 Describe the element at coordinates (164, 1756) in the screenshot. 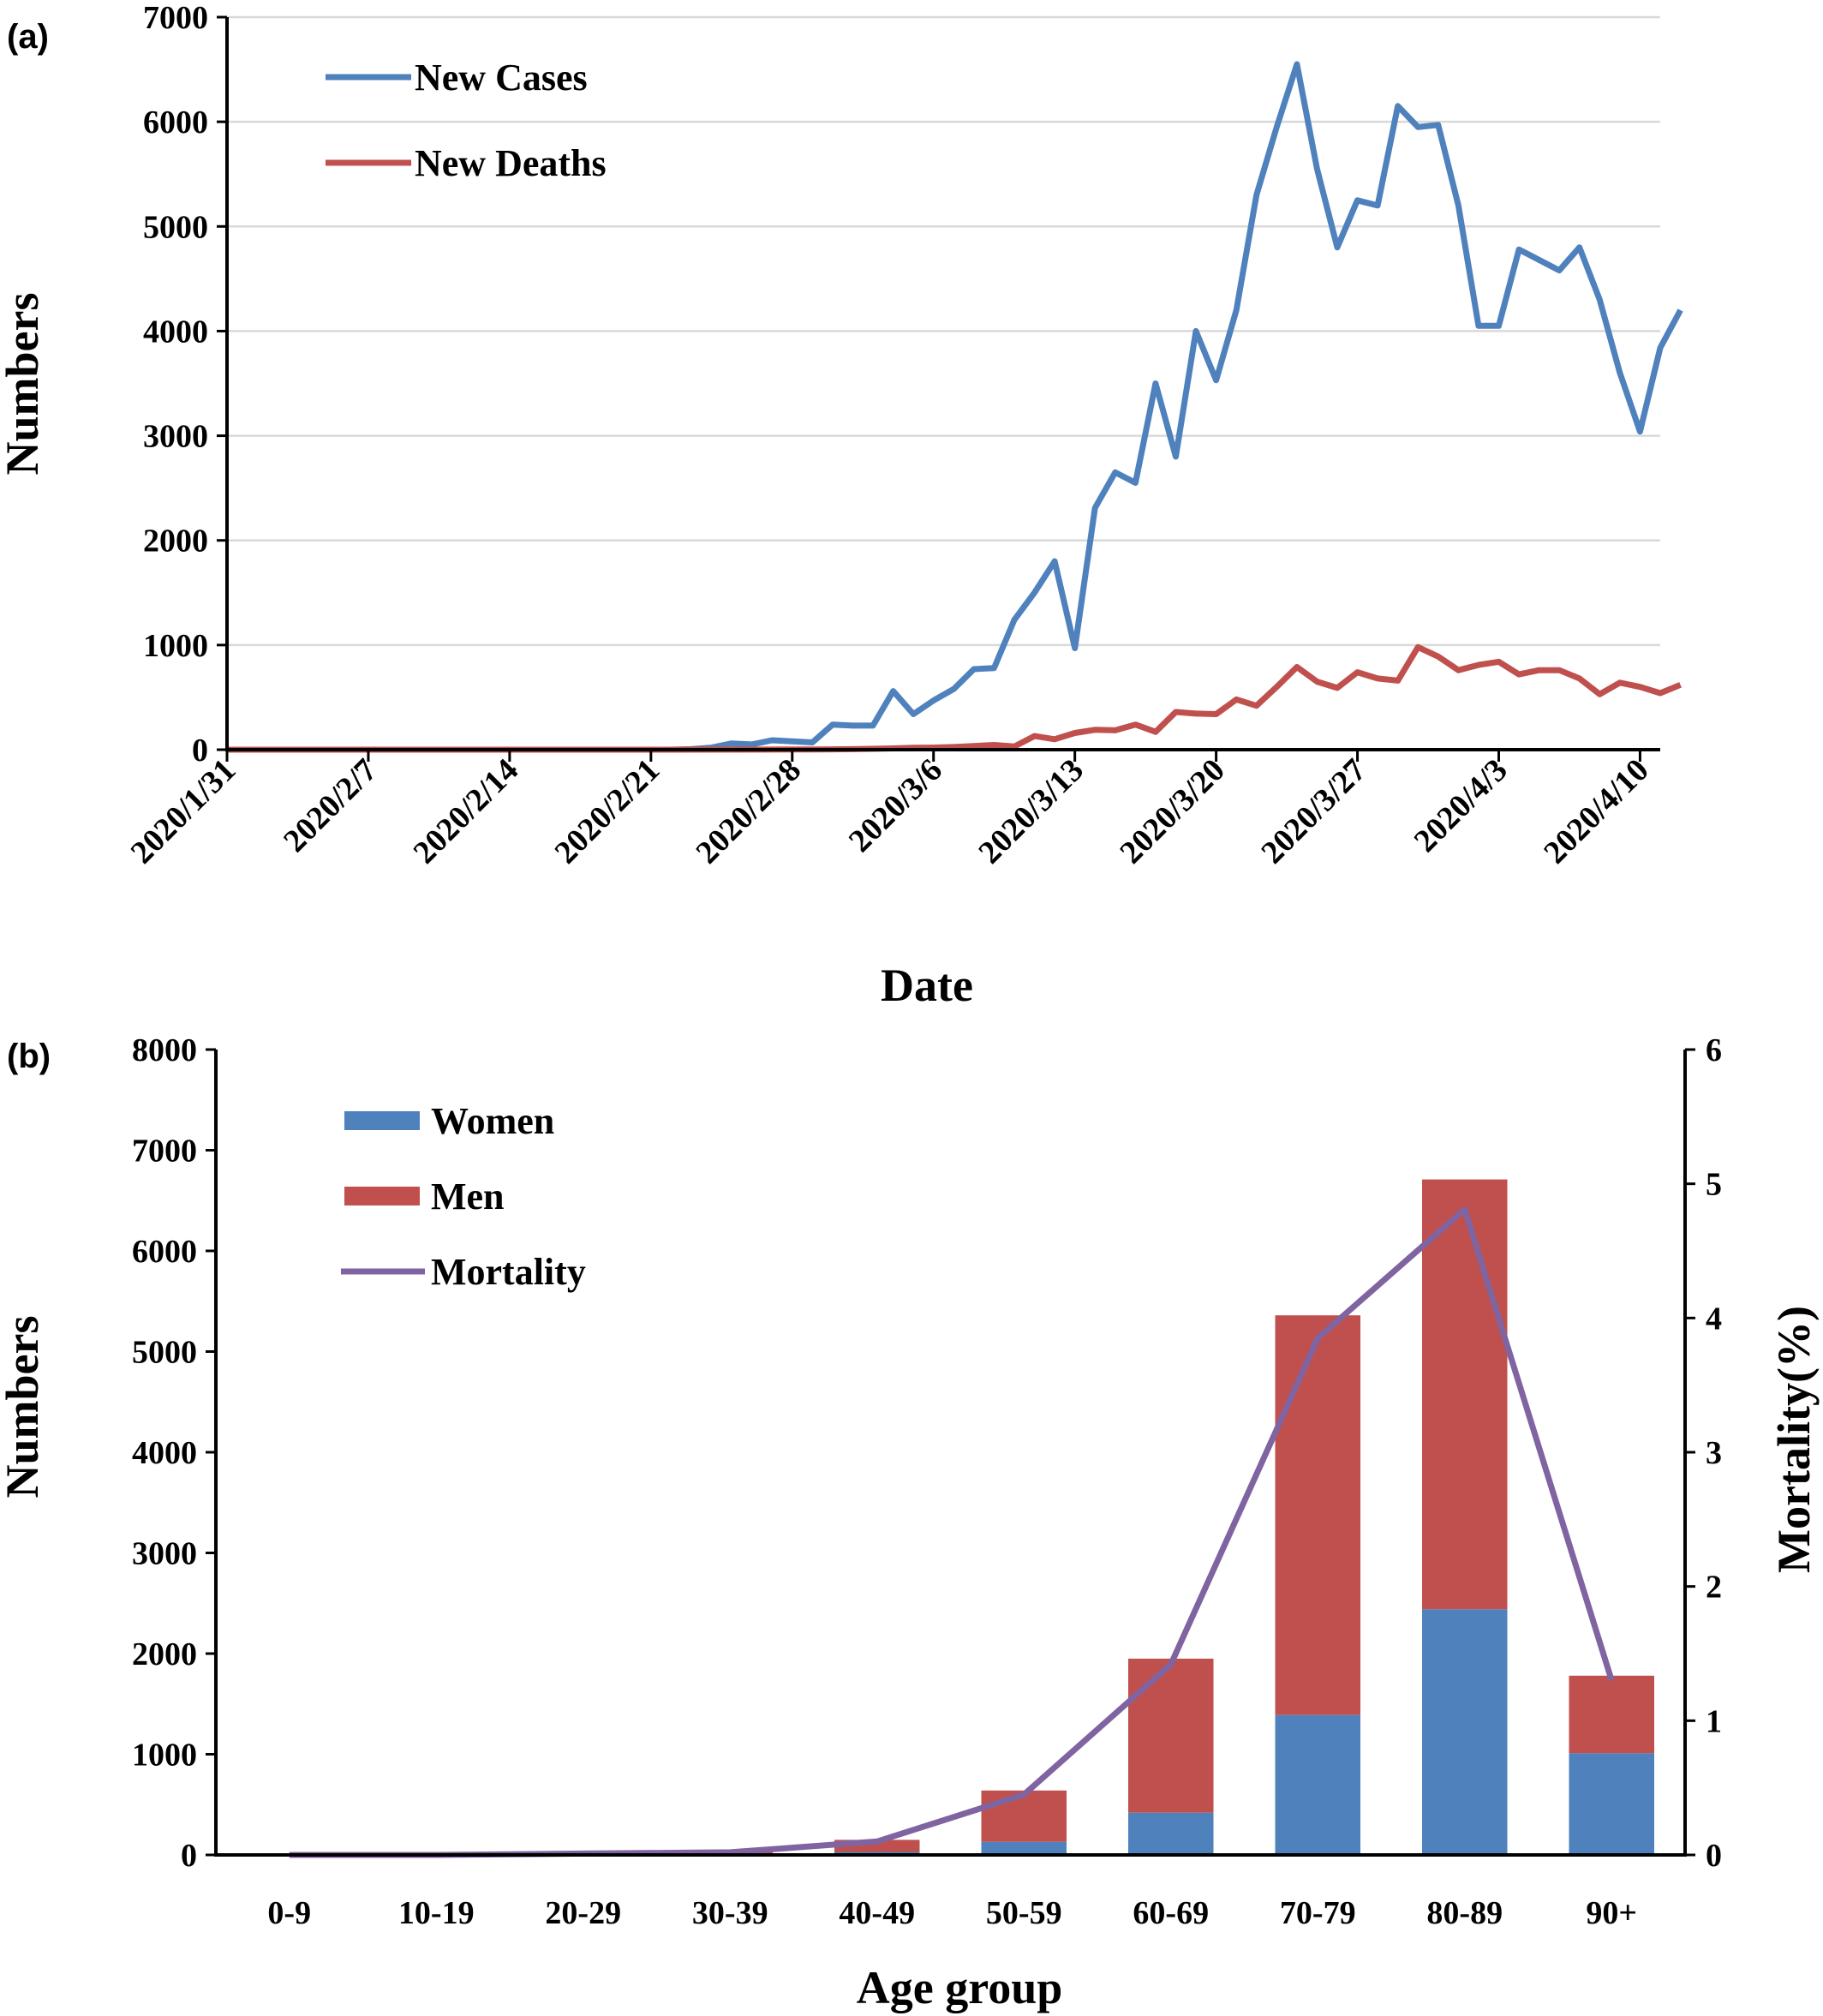

I see `y-tick-label-b-1: 1000` at that location.